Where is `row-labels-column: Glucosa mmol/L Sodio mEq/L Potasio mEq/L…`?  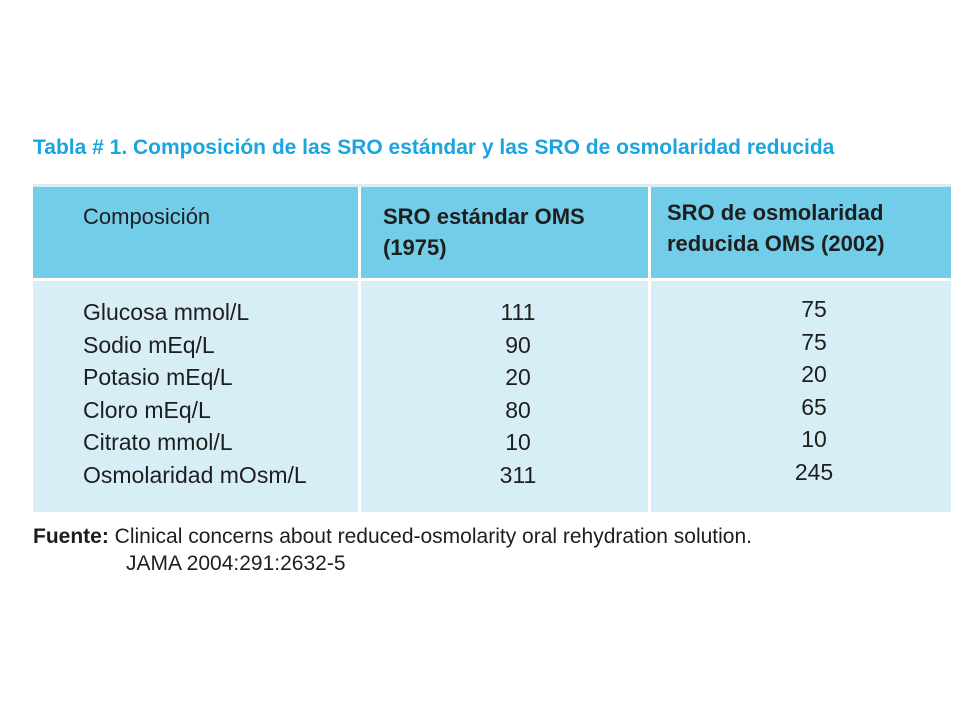
row-labels-column: Glucosa mmol/L Sodio mEq/L Potasio mEq/L… is located at coordinates (197, 396).